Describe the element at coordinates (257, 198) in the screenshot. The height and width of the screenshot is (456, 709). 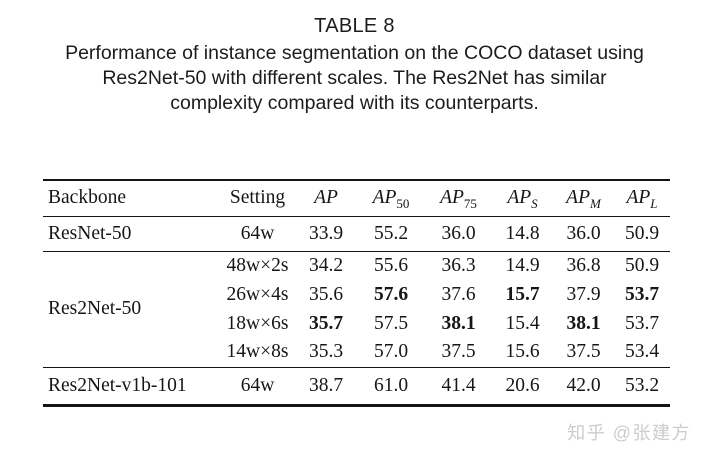
I see `col-header-setting: Setting` at that location.